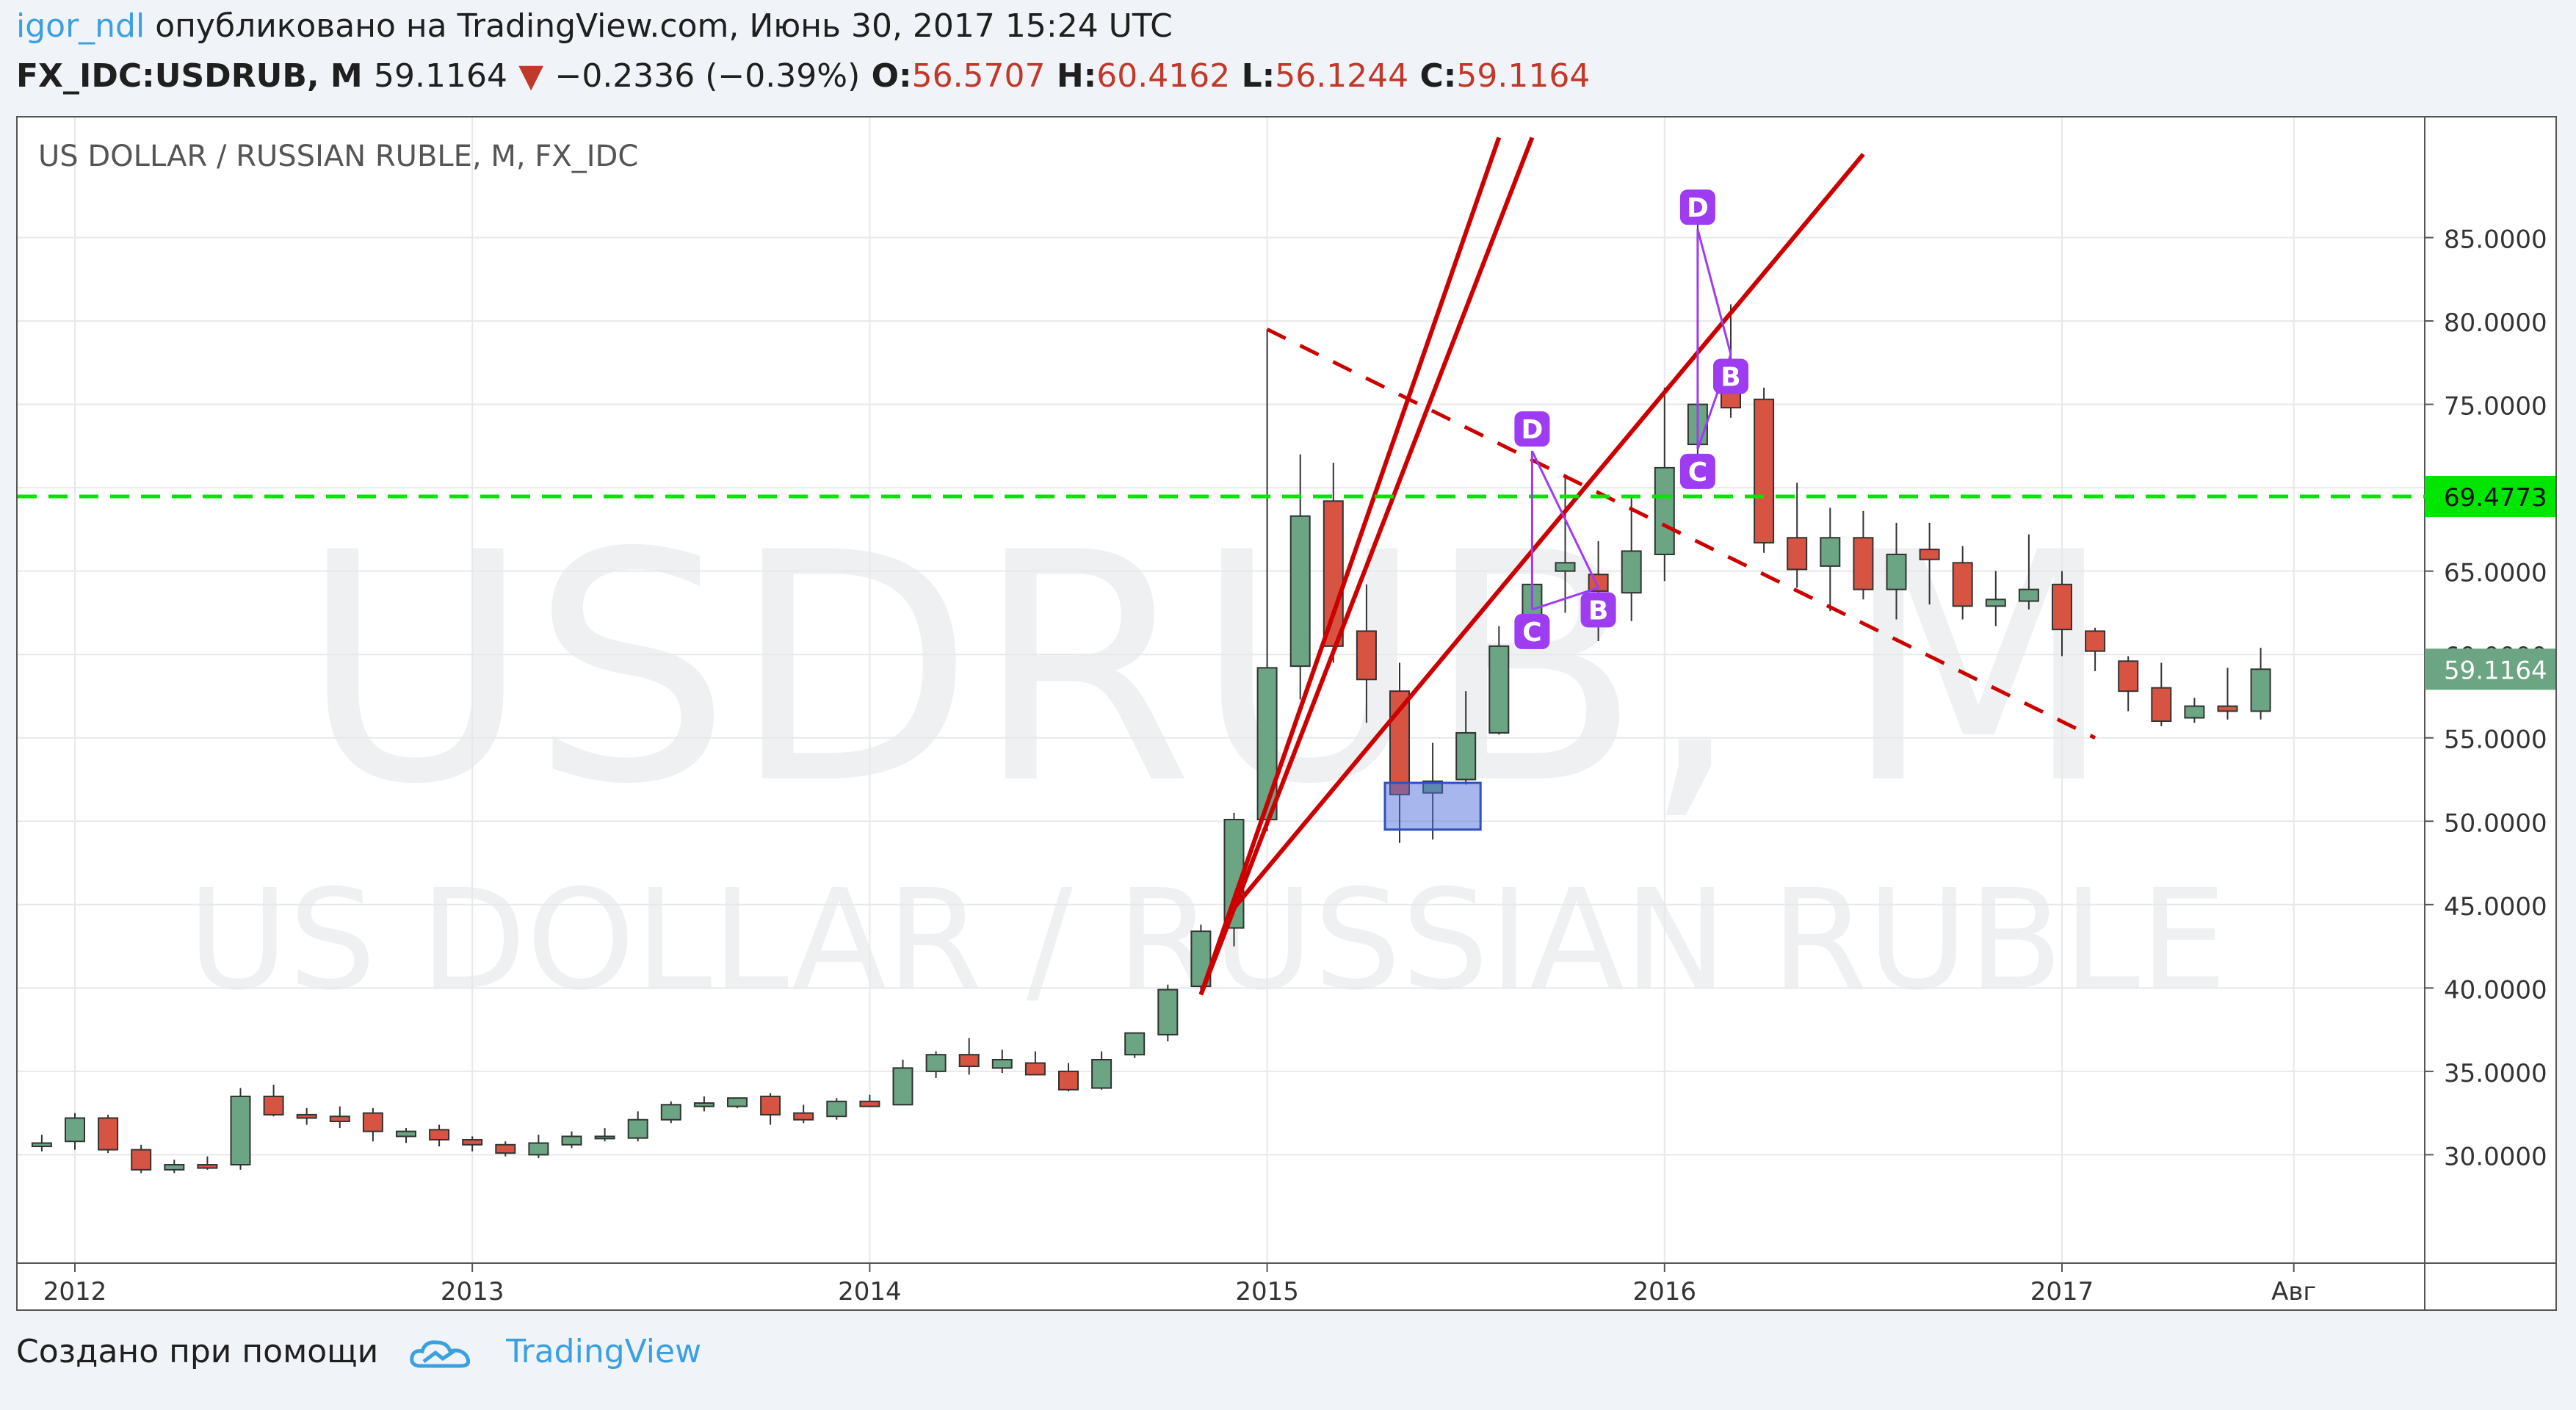 This screenshot has width=2576, height=1410. Describe the element at coordinates (2495, 907) in the screenshot. I see `y-tick-label: 45.0000` at that location.